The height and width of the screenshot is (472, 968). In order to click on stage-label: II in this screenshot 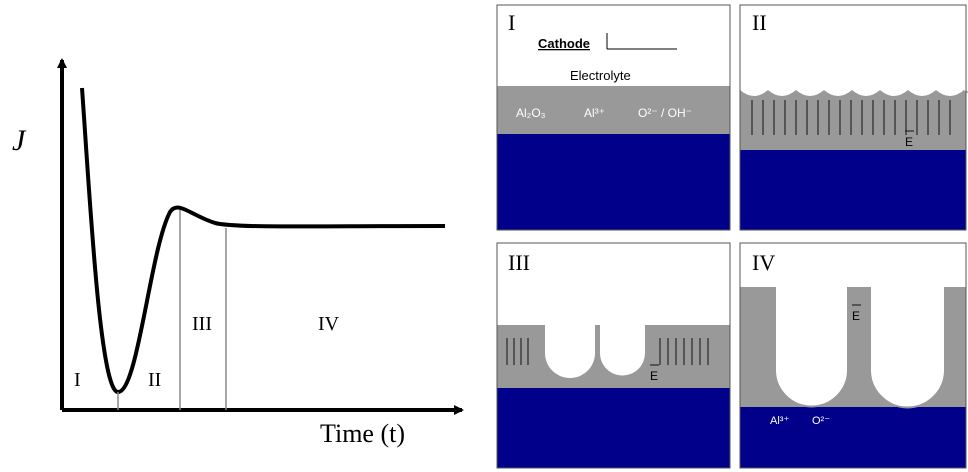, I will do `click(154, 380)`.